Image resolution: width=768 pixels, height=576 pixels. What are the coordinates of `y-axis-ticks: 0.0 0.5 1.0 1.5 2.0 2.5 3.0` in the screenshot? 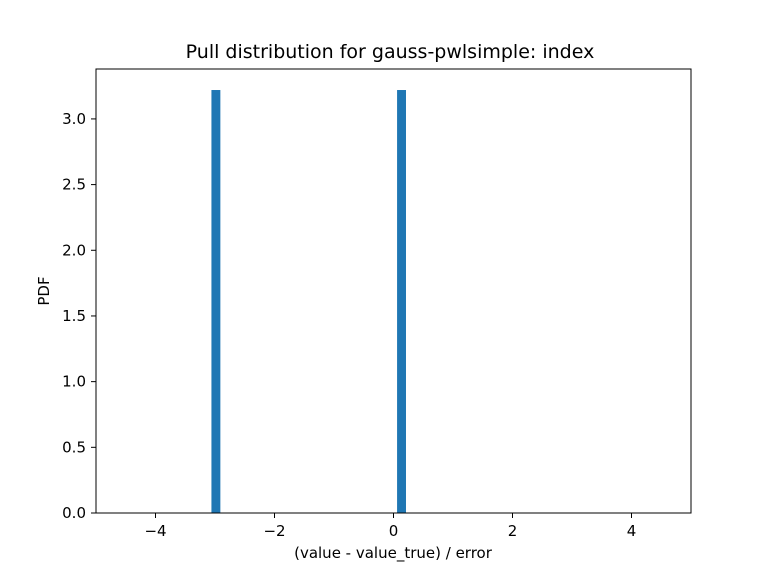 It's located at (79, 316).